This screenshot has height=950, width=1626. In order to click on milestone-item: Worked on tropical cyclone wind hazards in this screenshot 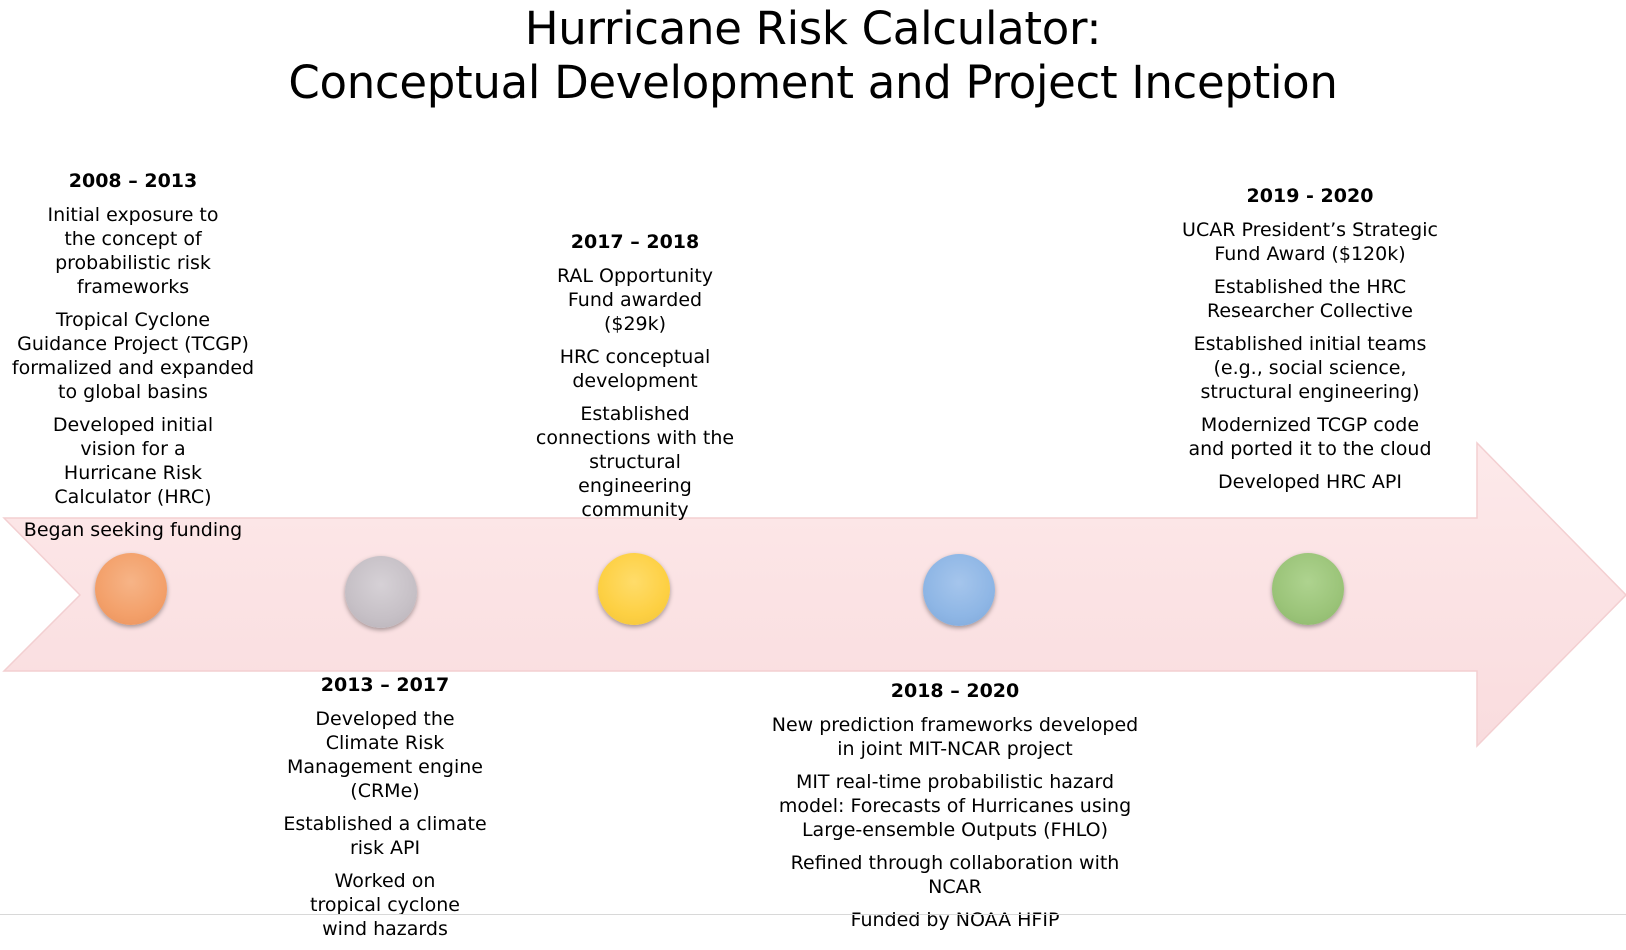, I will do `click(385, 905)`.